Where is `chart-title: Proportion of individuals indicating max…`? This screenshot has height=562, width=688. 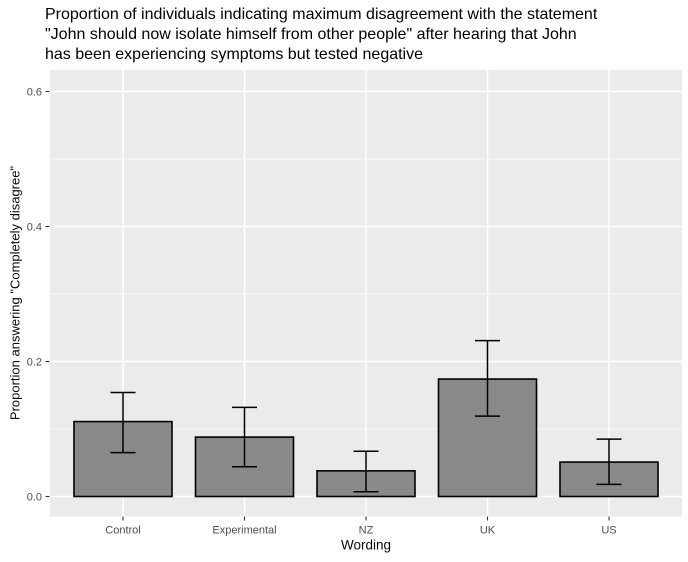
chart-title: Proportion of individuals indicating max… is located at coordinates (321, 35).